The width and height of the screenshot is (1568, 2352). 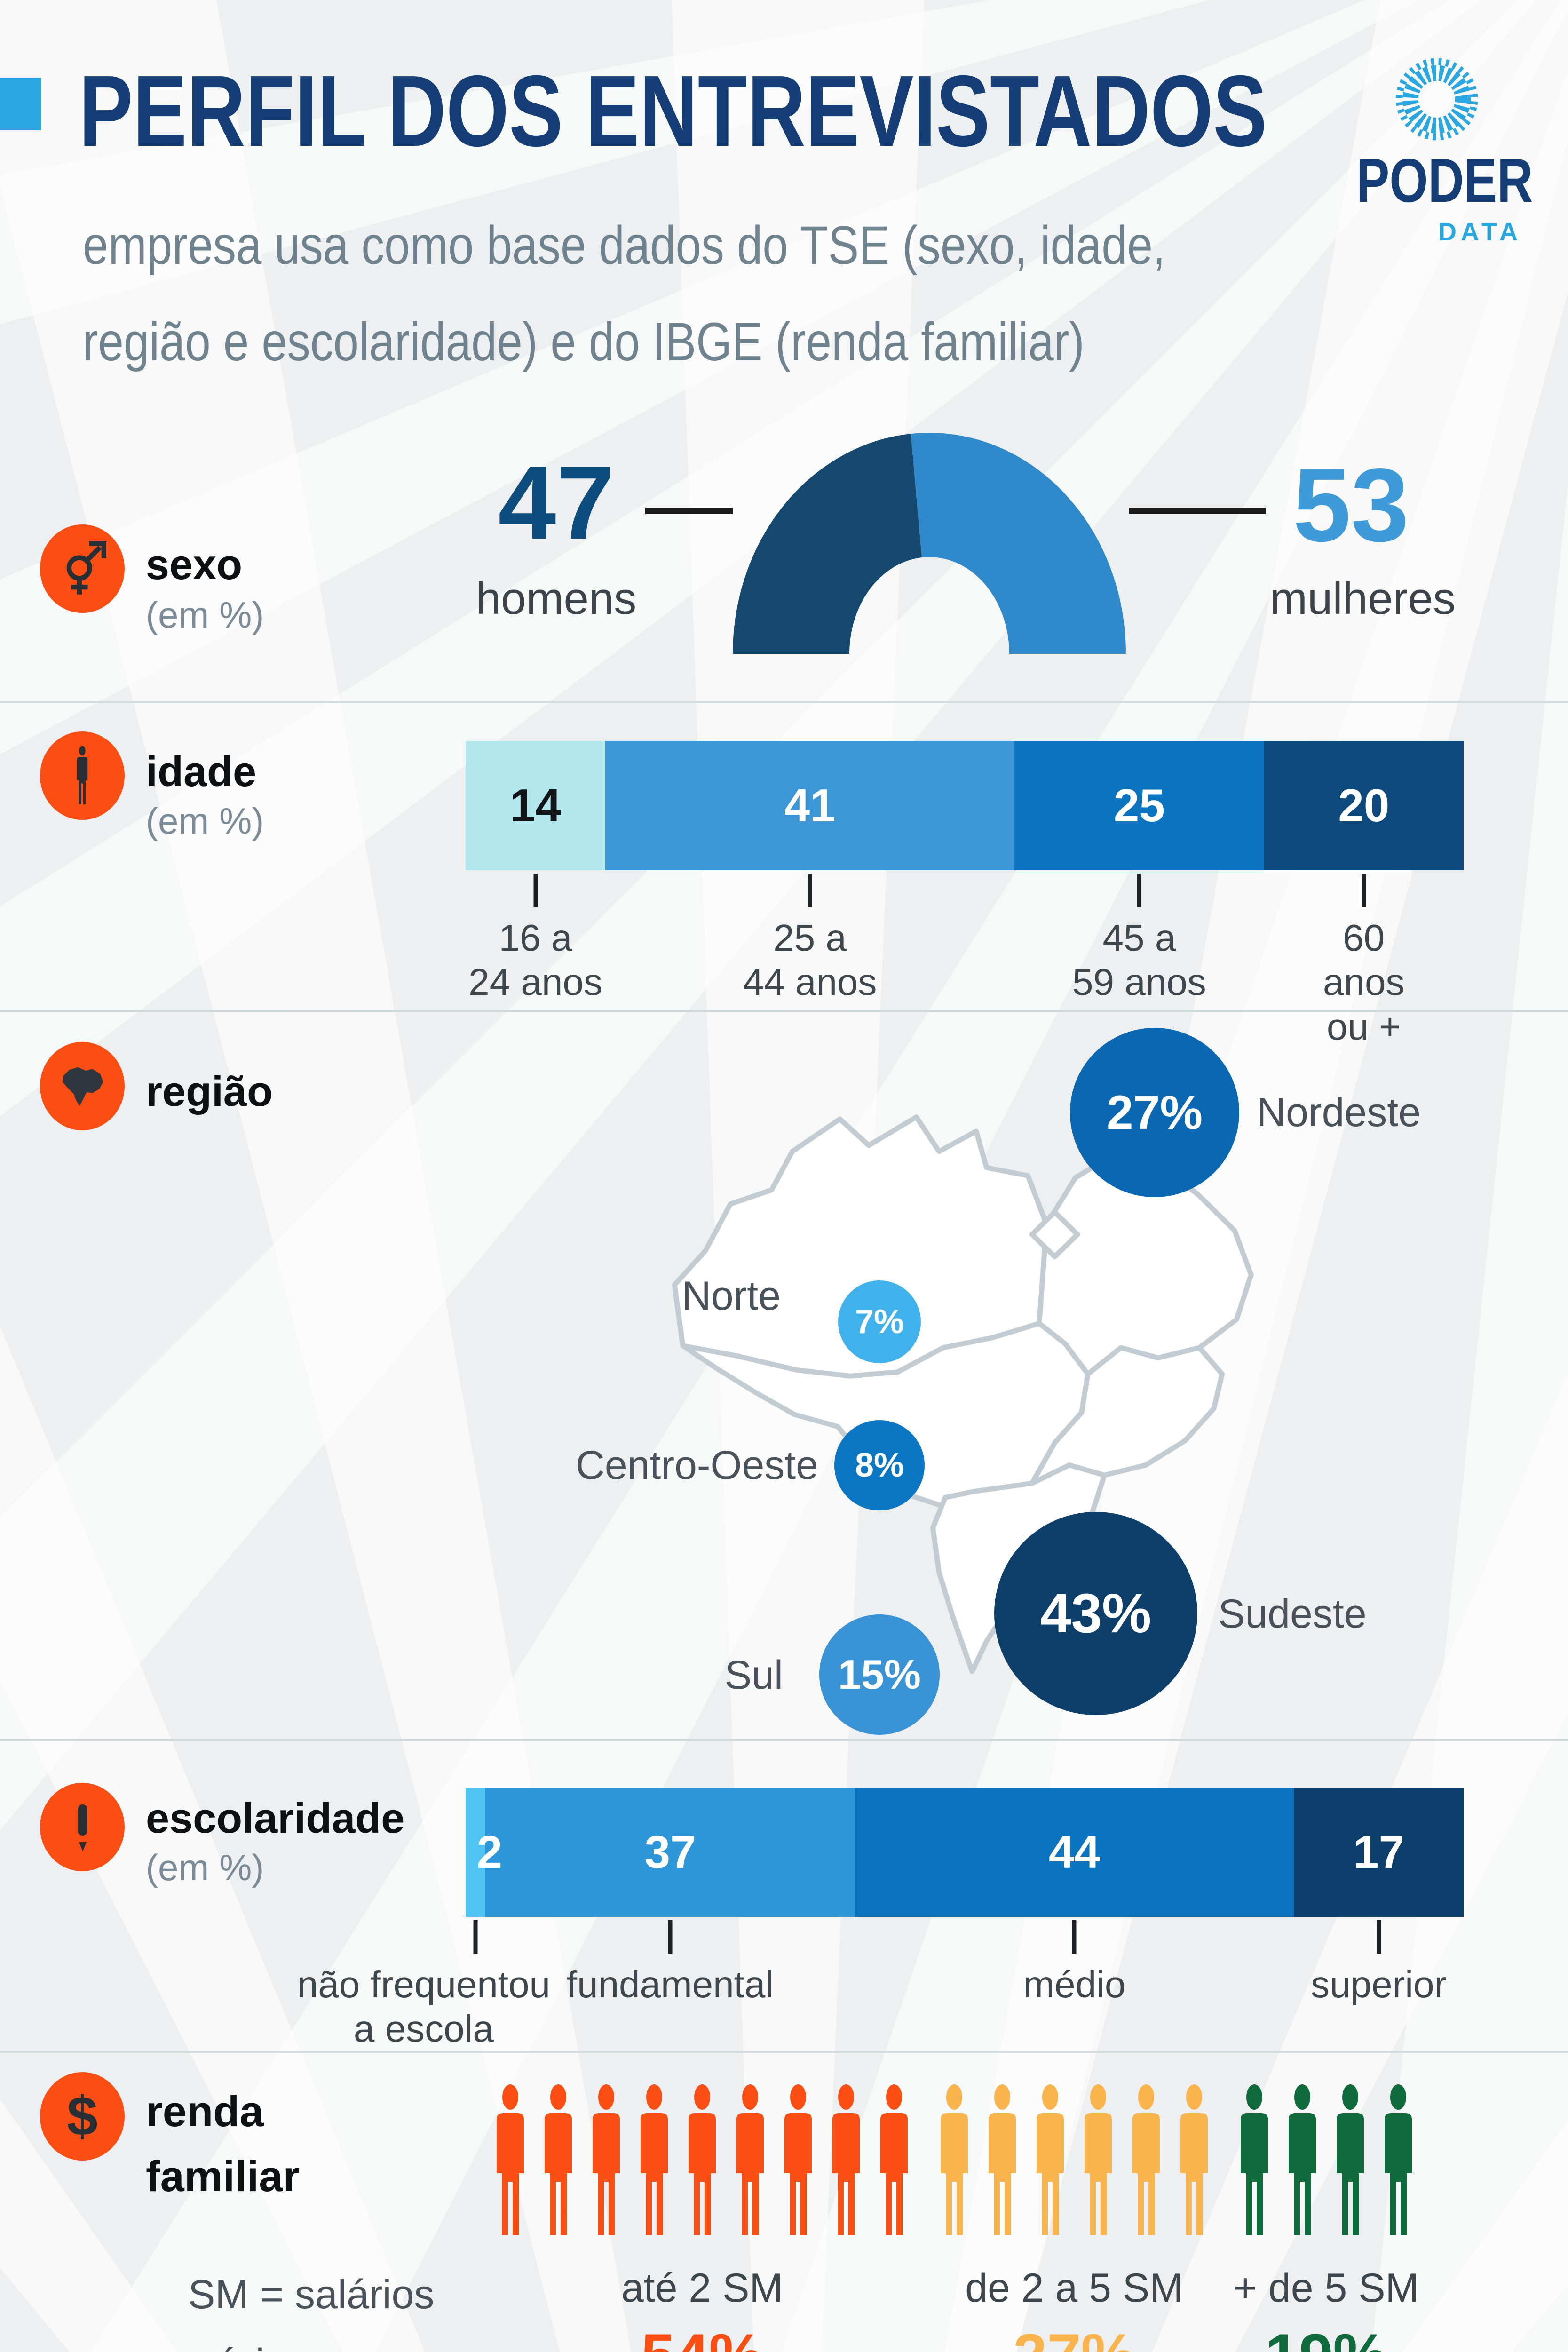 I want to click on logo-poder: PODER, so click(x=1444, y=180).